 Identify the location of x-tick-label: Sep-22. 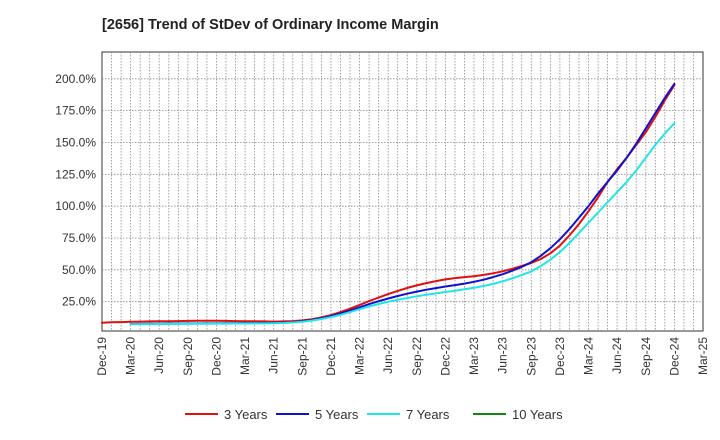
(417, 356).